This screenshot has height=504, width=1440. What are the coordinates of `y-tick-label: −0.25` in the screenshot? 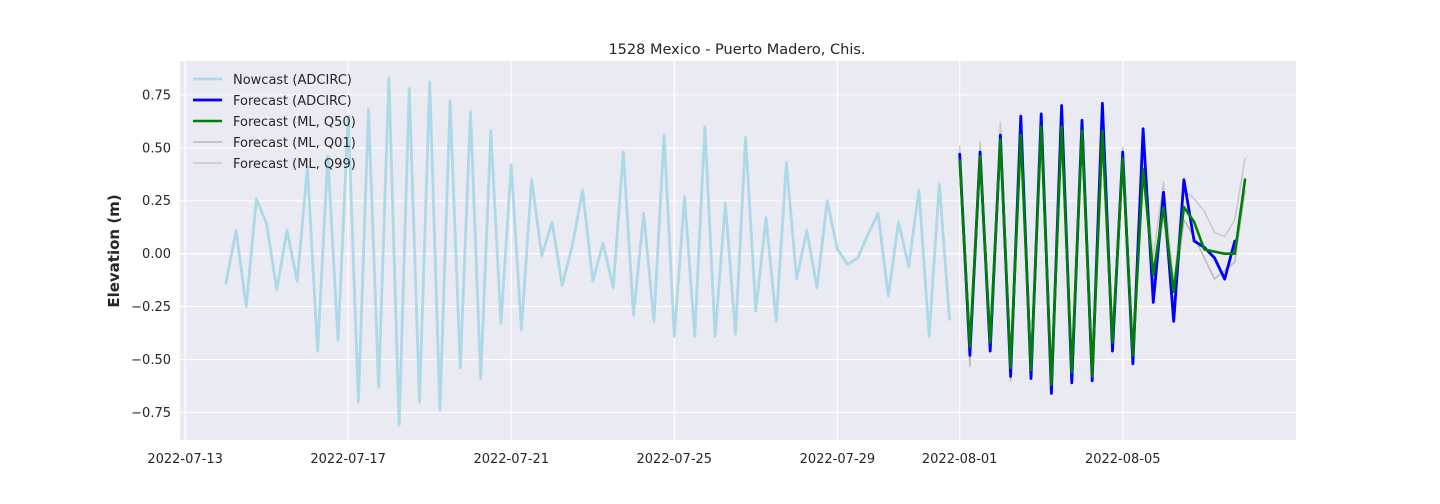 It's located at (151, 307).